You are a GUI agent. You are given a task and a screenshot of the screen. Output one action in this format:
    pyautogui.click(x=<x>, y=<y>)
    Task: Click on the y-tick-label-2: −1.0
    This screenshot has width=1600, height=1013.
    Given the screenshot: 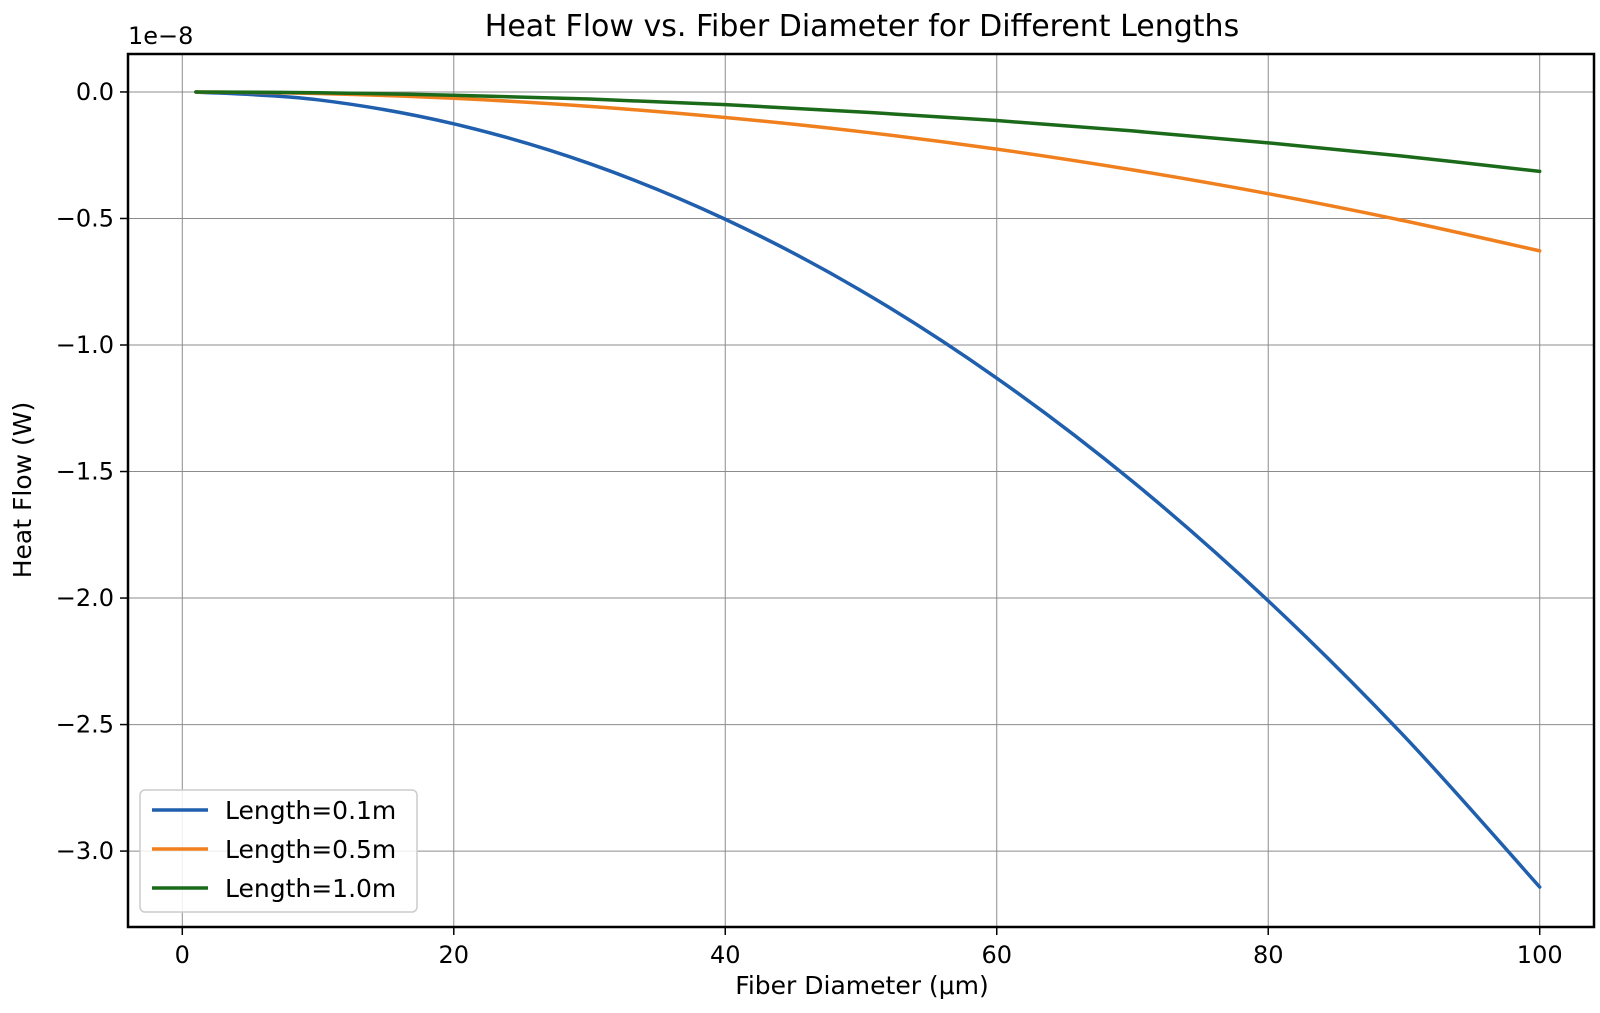 What is the action you would take?
    pyautogui.click(x=85, y=345)
    